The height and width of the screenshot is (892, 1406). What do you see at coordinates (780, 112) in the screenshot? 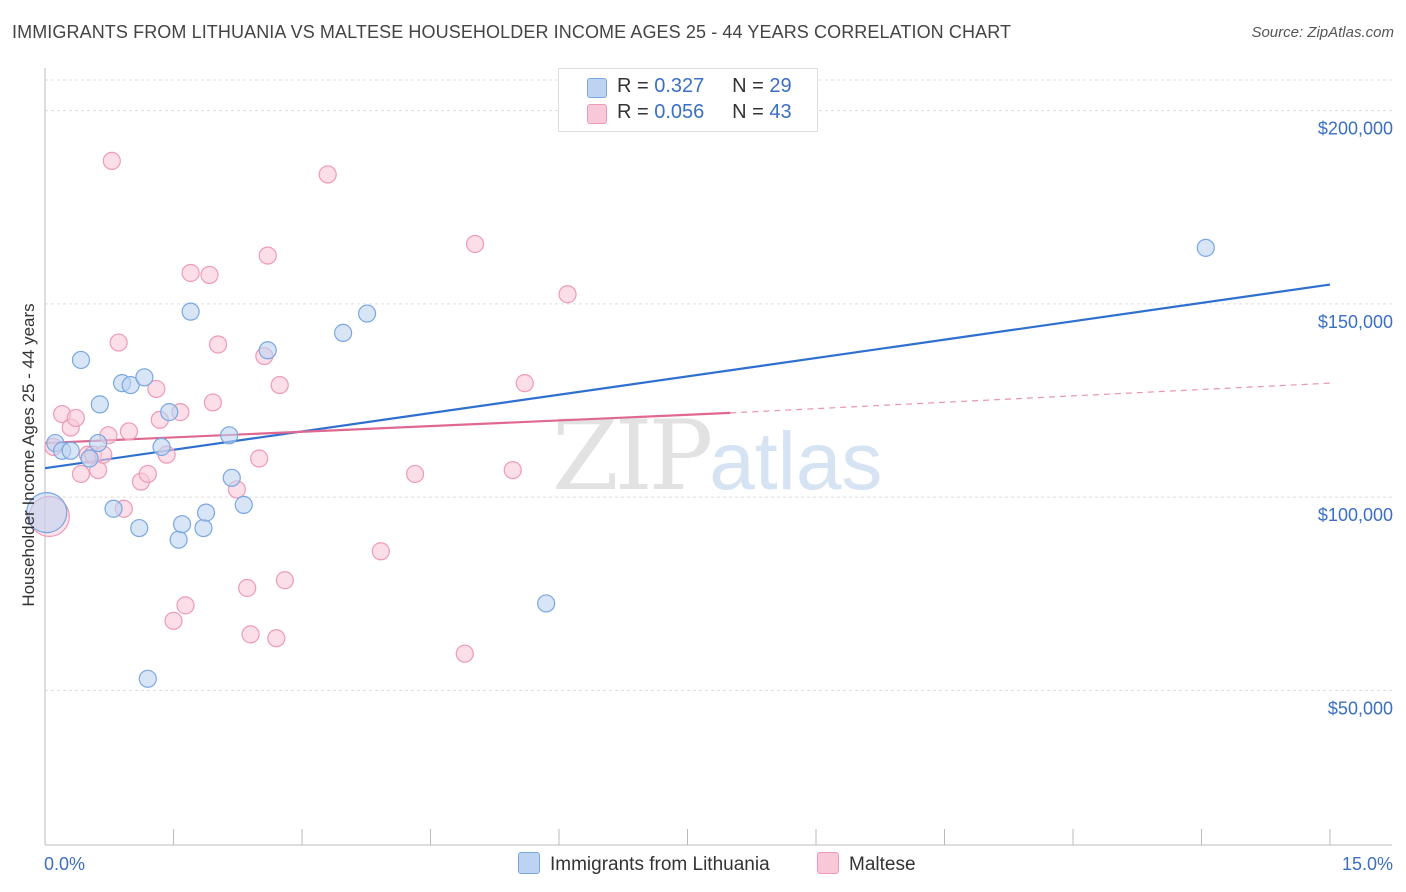
I see `legend-n-value: 43` at bounding box center [780, 112].